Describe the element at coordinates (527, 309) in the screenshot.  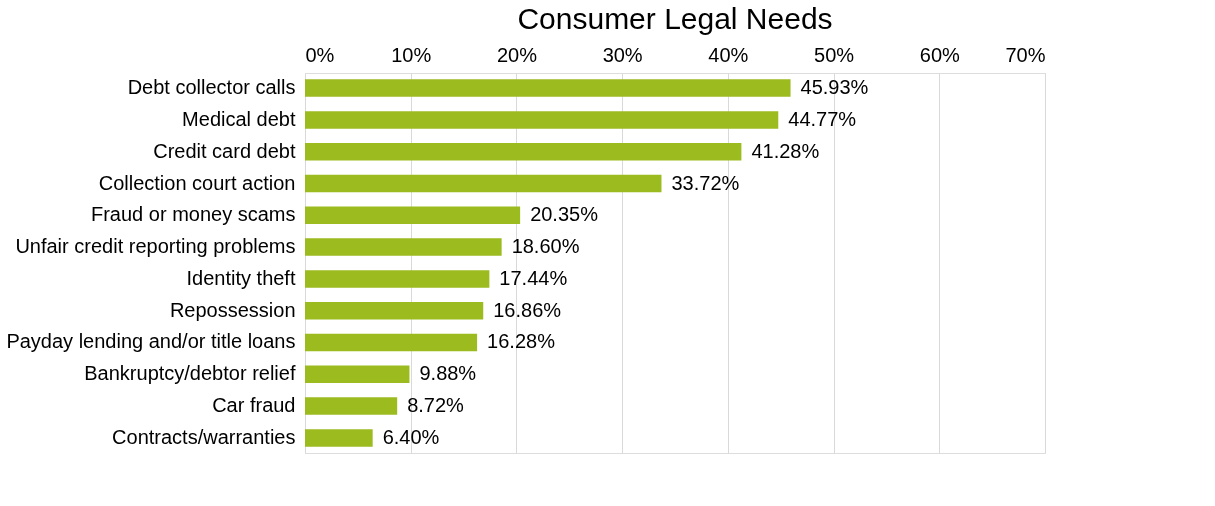
I see `data-label: 16.86%` at that location.